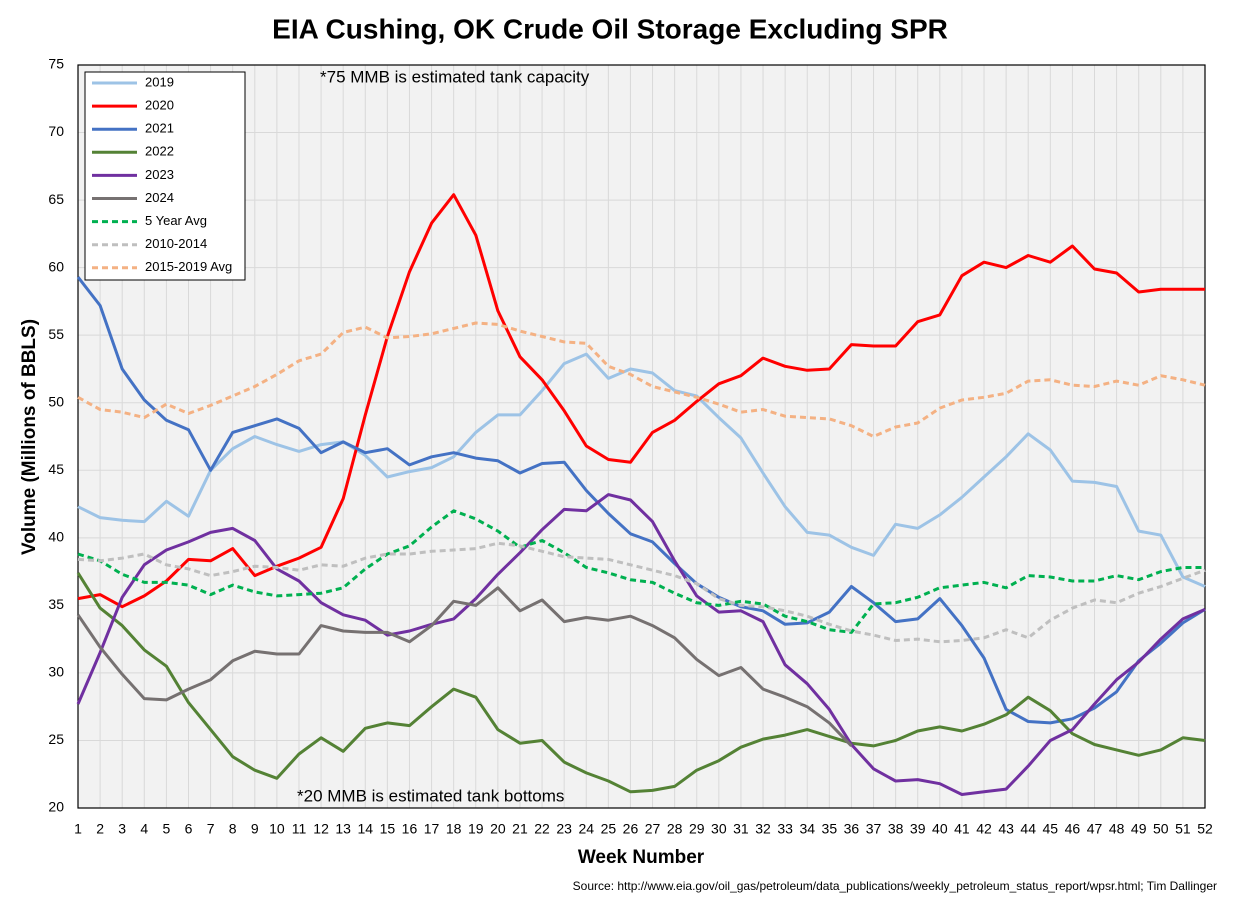 Image resolution: width=1234 pixels, height=909 pixels. I want to click on y-tick-label: 65, so click(56, 199).